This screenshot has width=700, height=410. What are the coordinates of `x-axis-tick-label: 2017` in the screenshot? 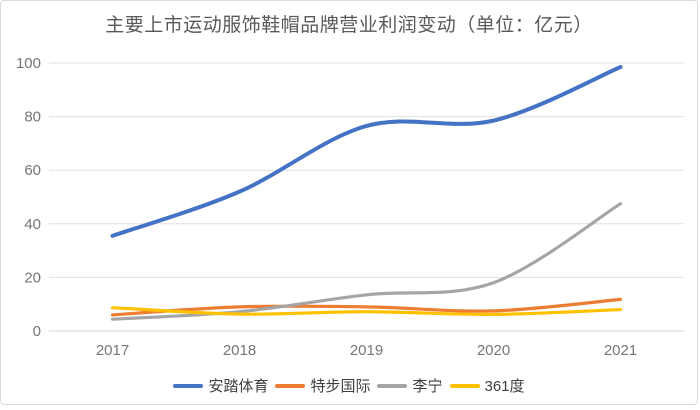 It's located at (112, 350).